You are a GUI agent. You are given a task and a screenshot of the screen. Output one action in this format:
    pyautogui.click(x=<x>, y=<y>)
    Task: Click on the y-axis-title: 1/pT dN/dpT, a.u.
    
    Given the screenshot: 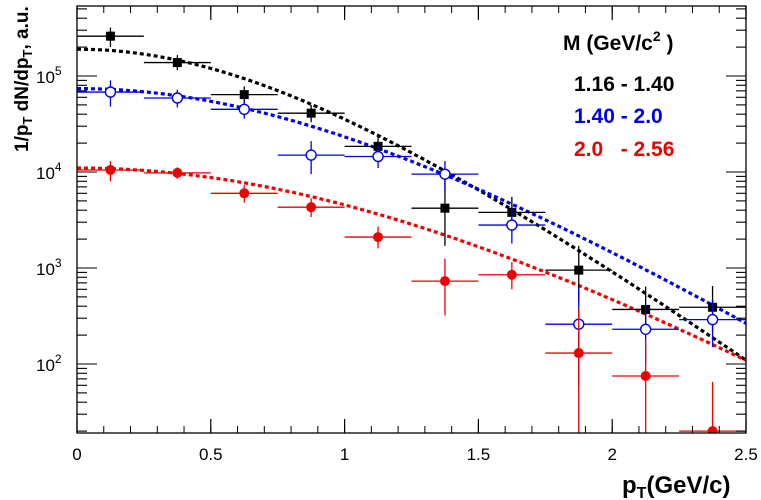 What is the action you would take?
    pyautogui.click(x=23, y=79)
    